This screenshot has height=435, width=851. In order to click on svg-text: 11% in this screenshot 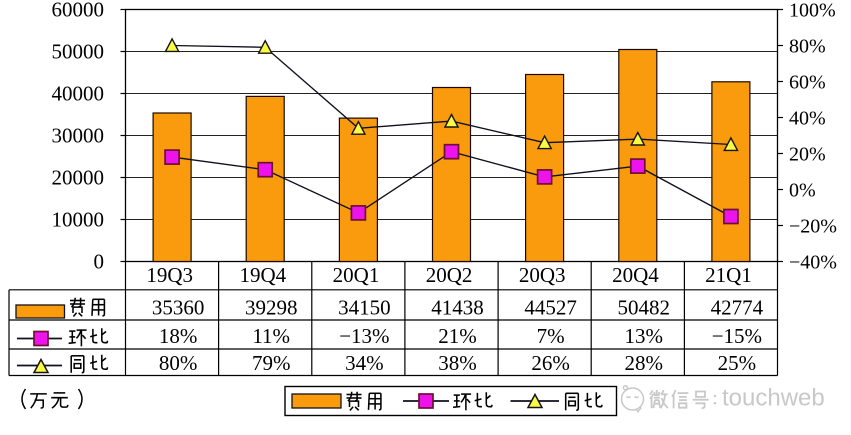, I will do `click(271, 336)`.